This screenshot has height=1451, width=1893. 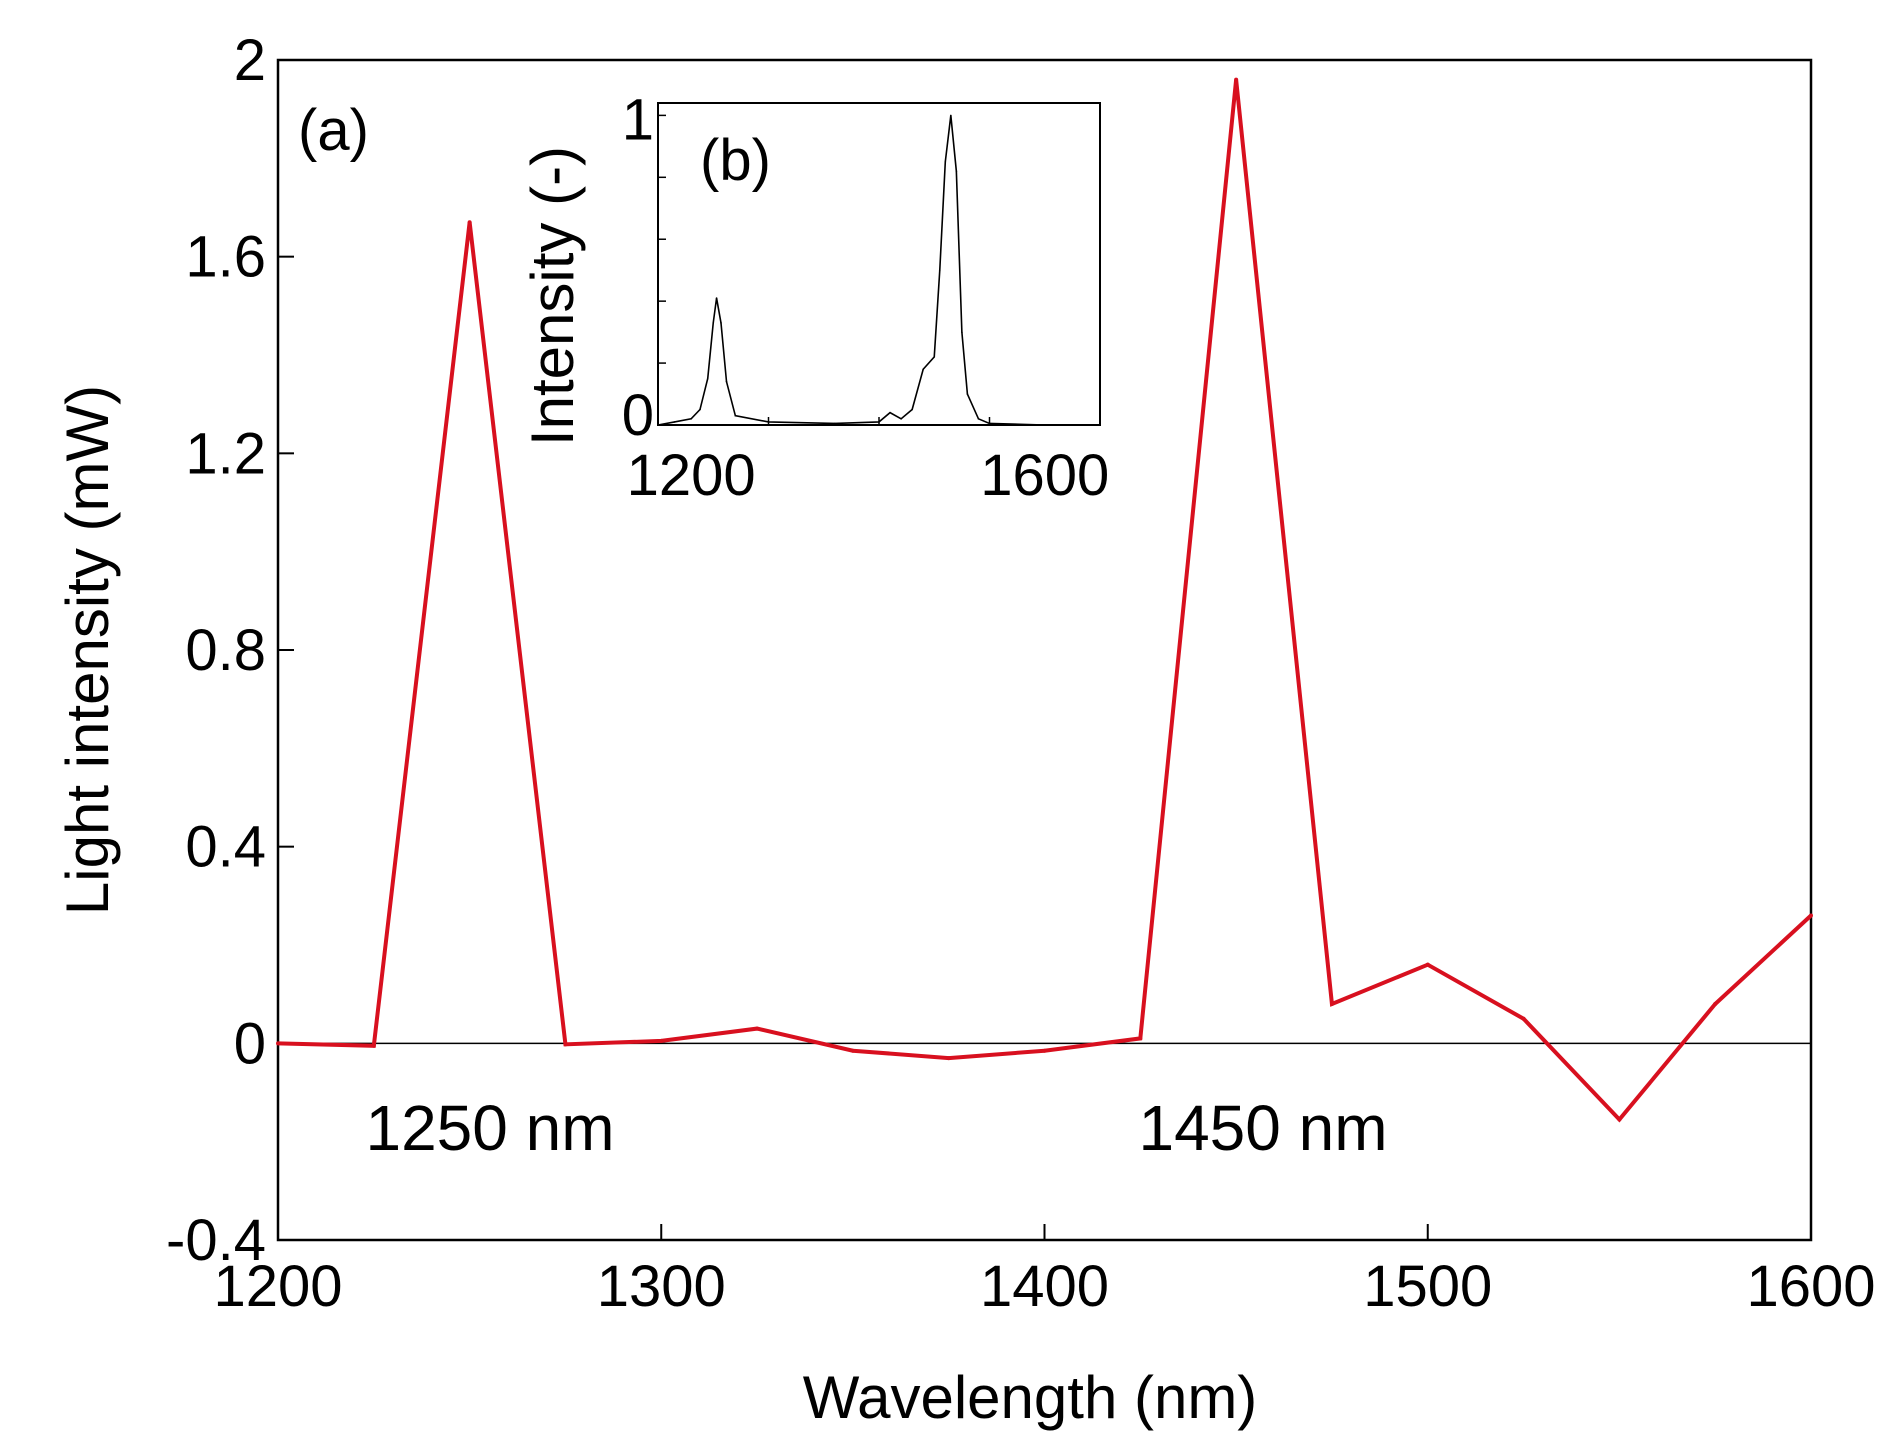 What do you see at coordinates (250, 60) in the screenshot?
I see `y-tick-label-2: 2` at bounding box center [250, 60].